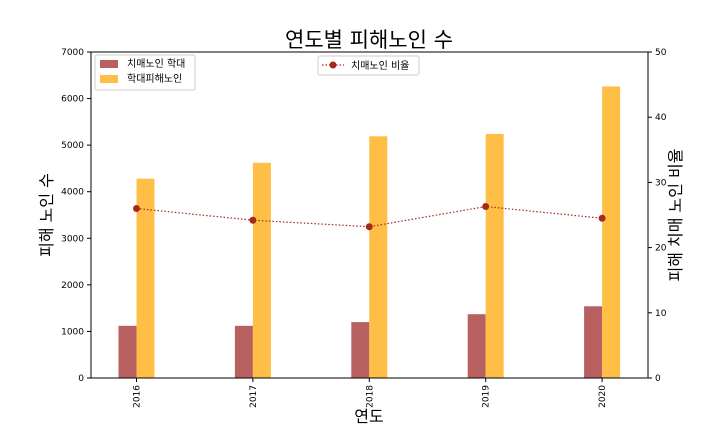 Image resolution: width=720 pixels, height=432 pixels. Describe the element at coordinates (378, 257) in the screenshot. I see `bar-abused-elderly-2018` at that location.